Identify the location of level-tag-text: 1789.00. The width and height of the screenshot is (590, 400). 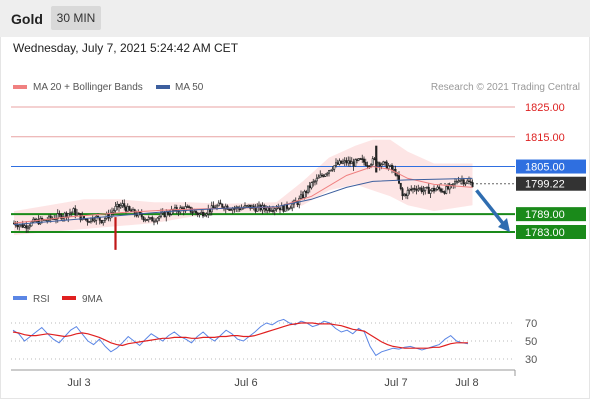
(545, 215).